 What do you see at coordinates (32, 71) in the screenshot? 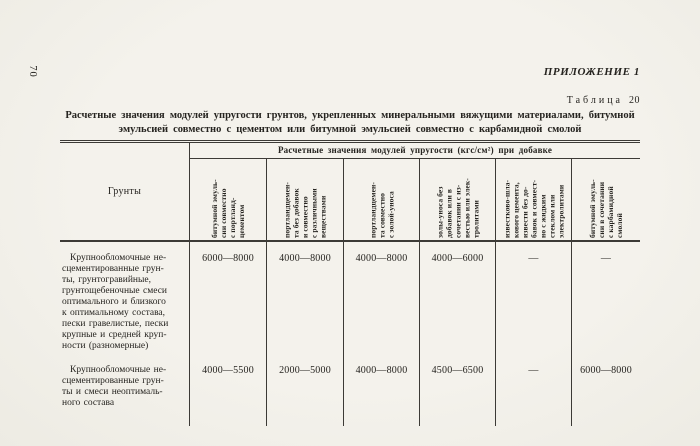
I see `page-number: 70` at bounding box center [32, 71].